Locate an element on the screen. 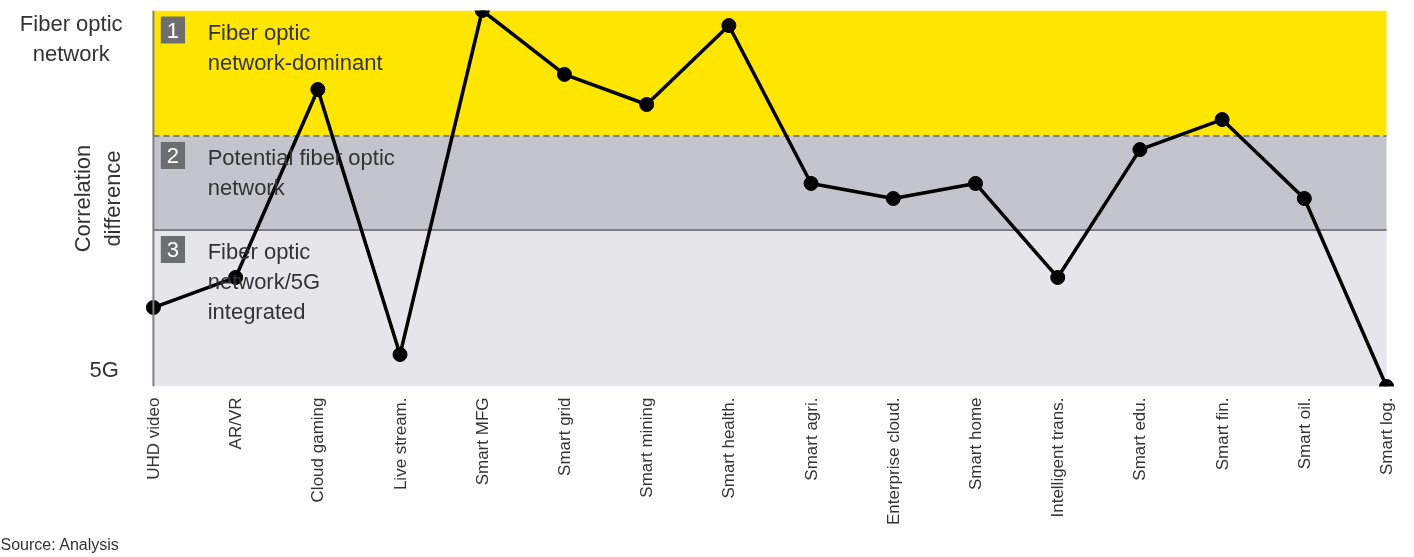 Image resolution: width=1414 pixels, height=557 pixels. text: Fiber optic network is located at coordinates (71, 38).